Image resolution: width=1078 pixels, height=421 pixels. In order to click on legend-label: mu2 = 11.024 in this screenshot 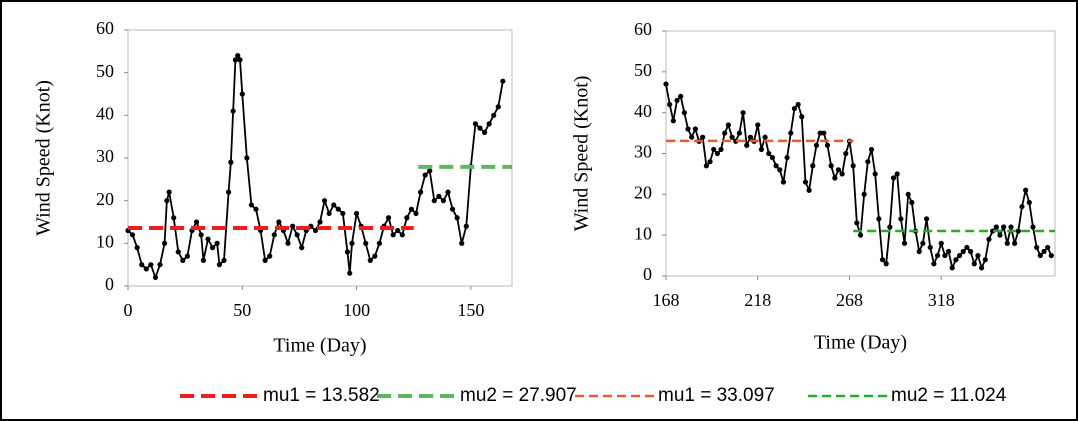, I will do `click(949, 395)`.